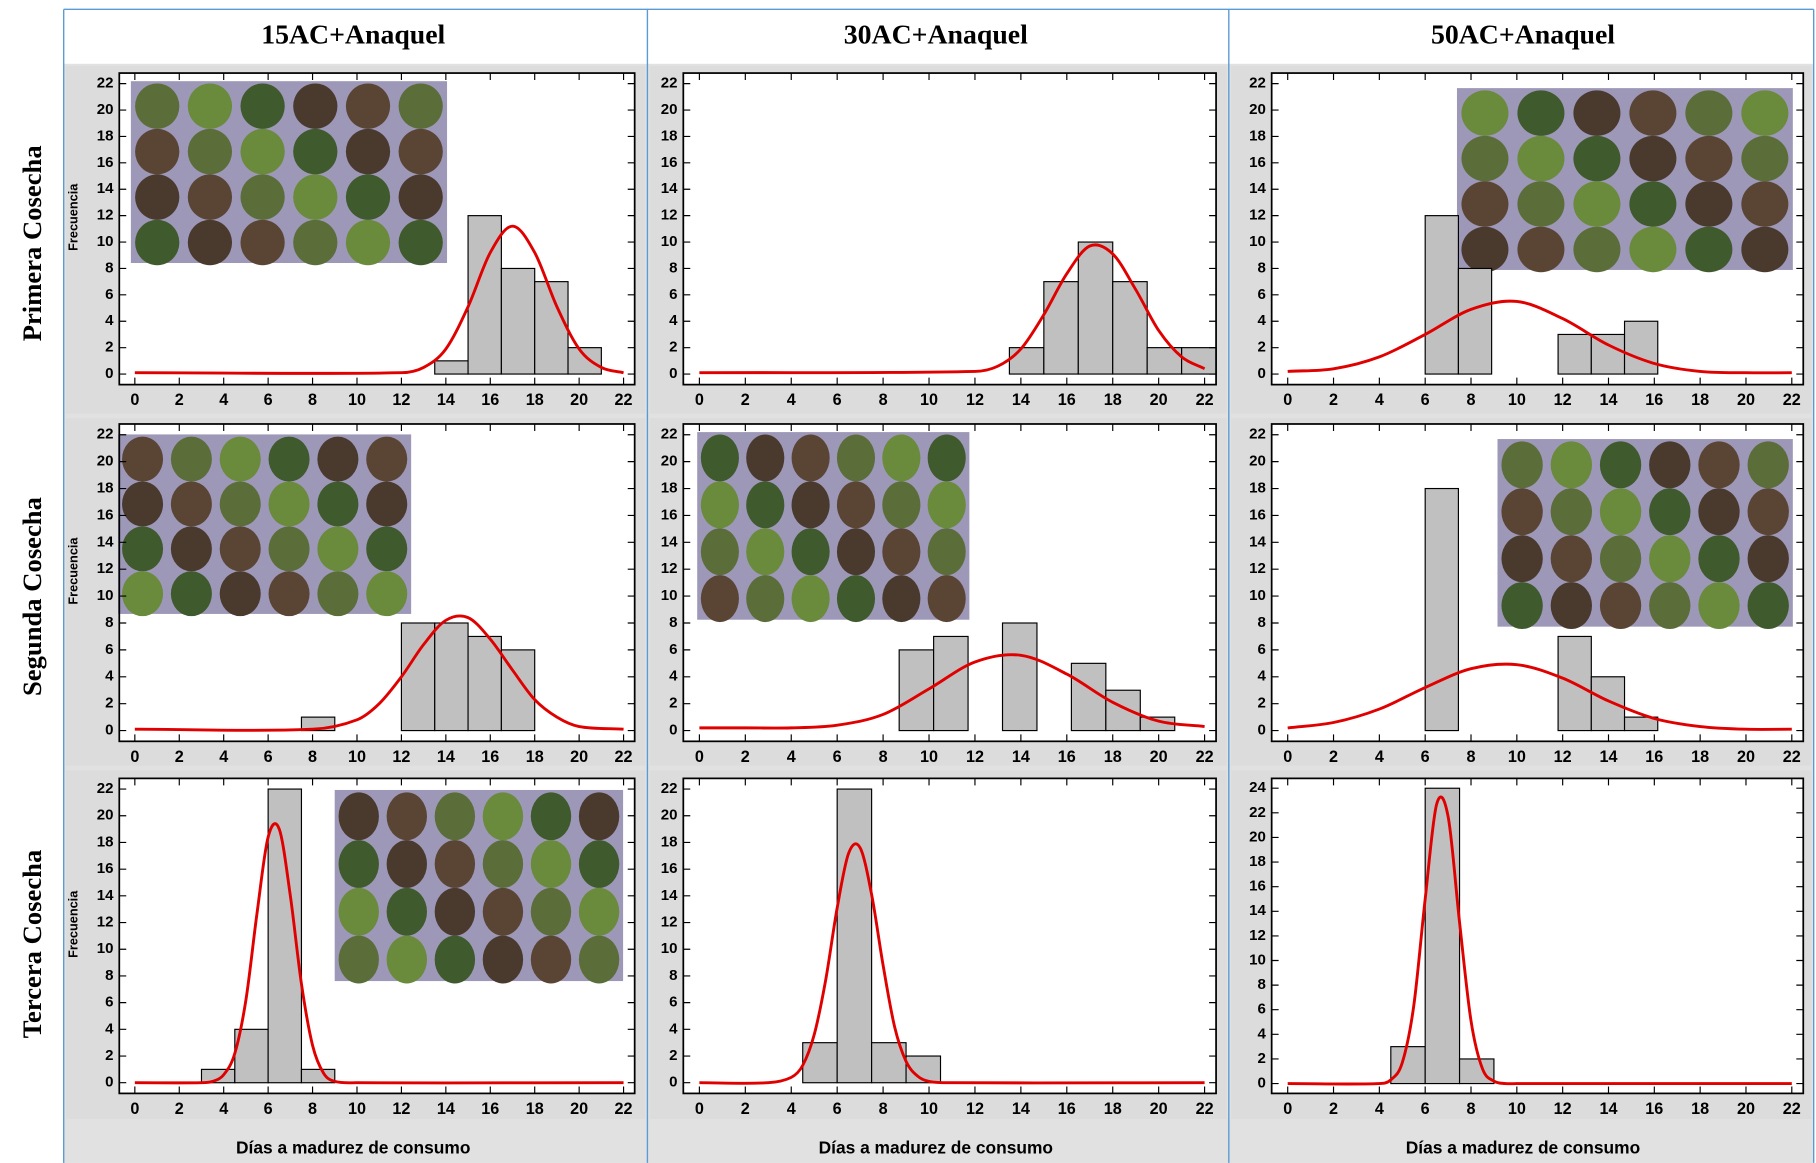 The height and width of the screenshot is (1163, 1816). I want to click on photo, so click(479, 886).